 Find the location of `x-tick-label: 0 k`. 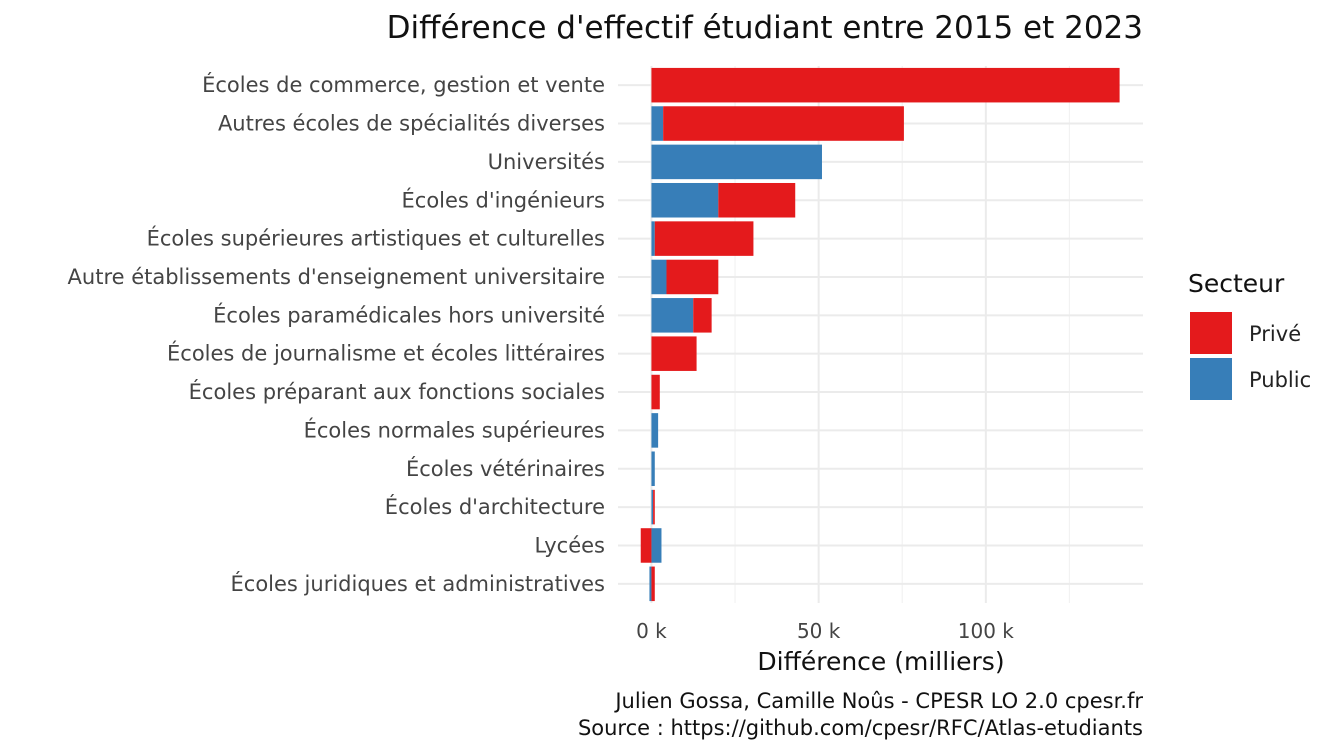

x-tick-label: 0 k is located at coordinates (651, 631).